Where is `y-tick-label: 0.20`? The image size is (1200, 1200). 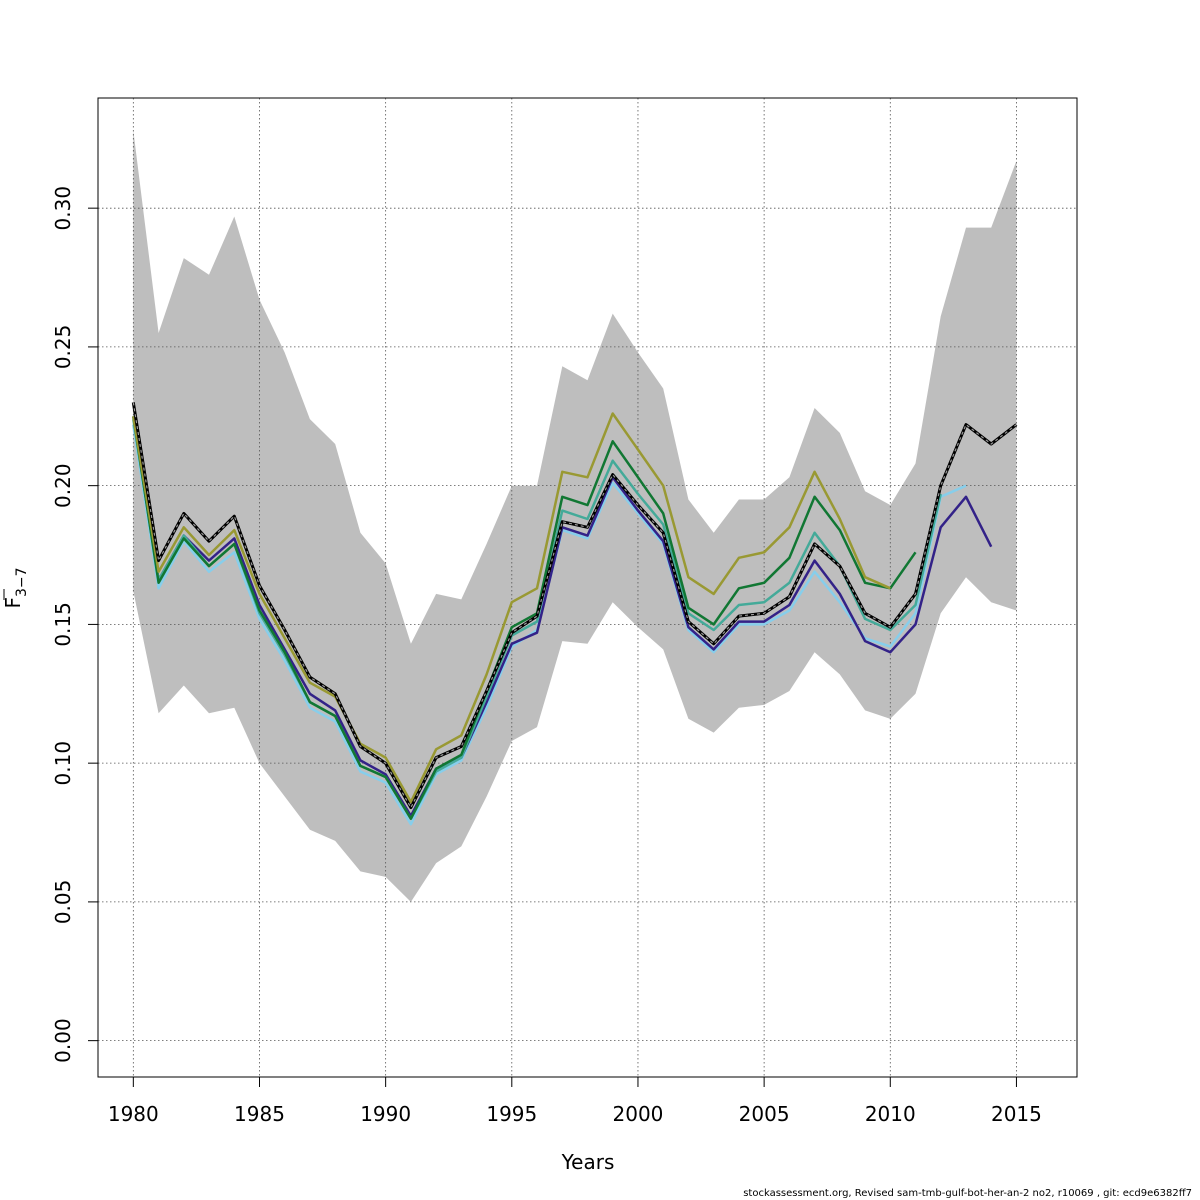 y-tick-label: 0.20 is located at coordinates (63, 485).